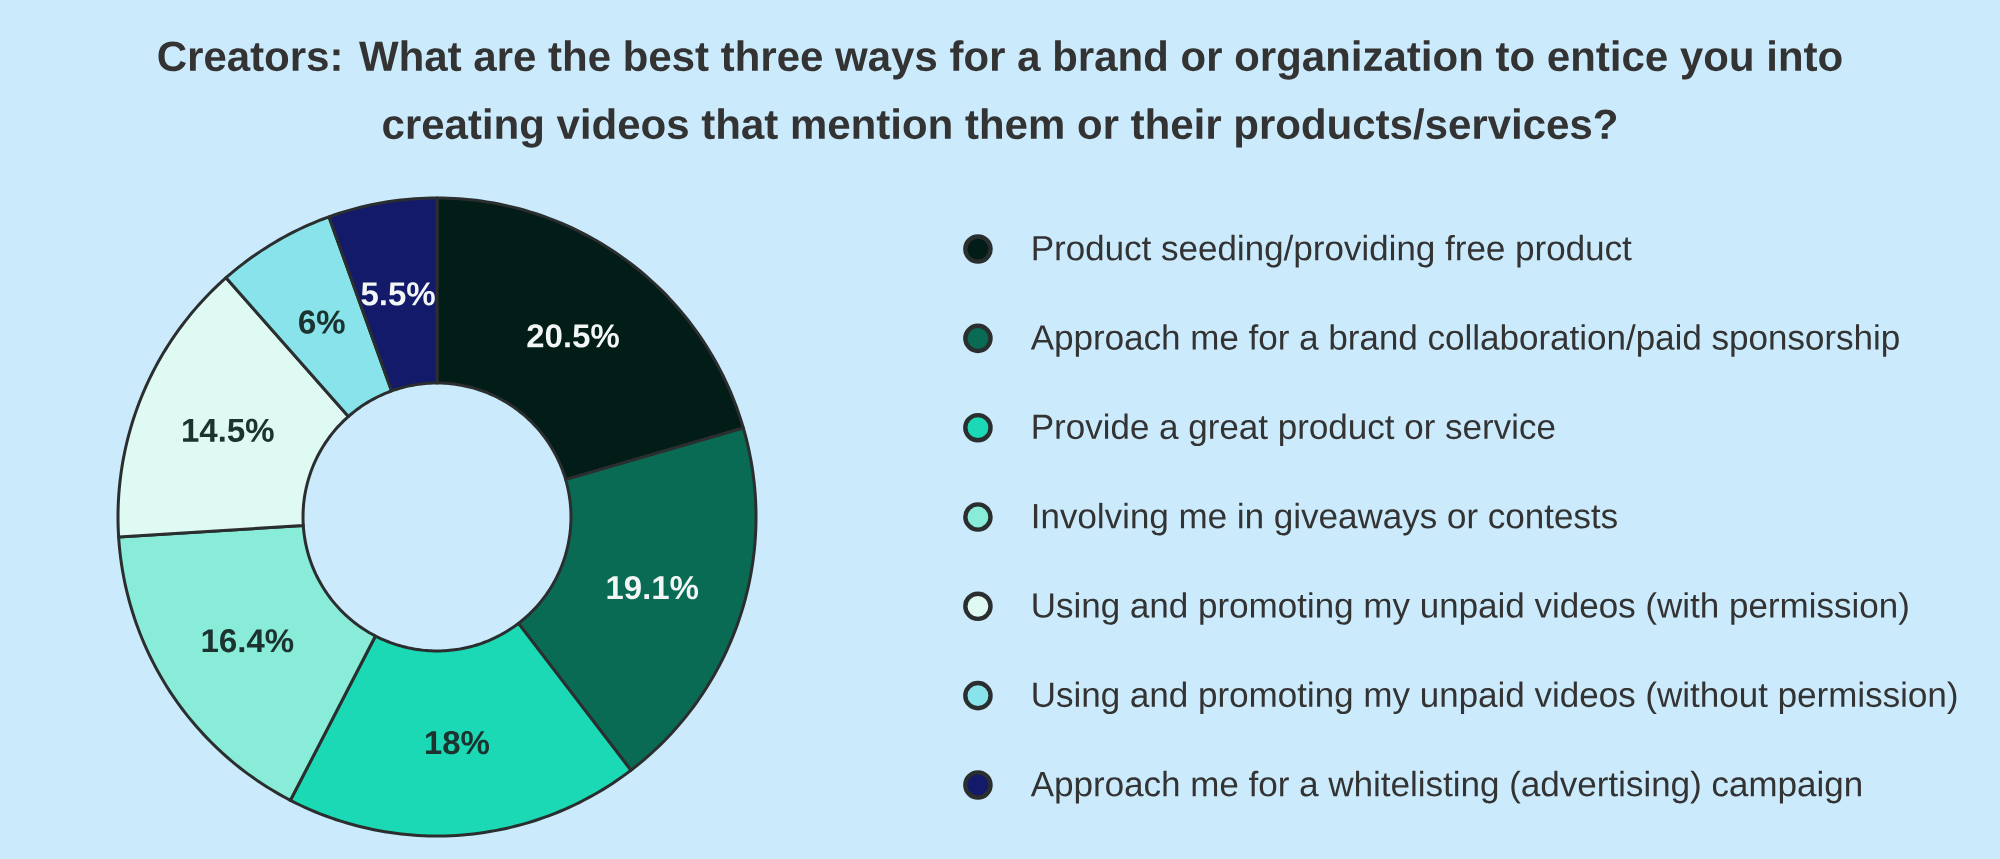 The height and width of the screenshot is (859, 2000). I want to click on data-label: 20.5%, so click(573, 336).